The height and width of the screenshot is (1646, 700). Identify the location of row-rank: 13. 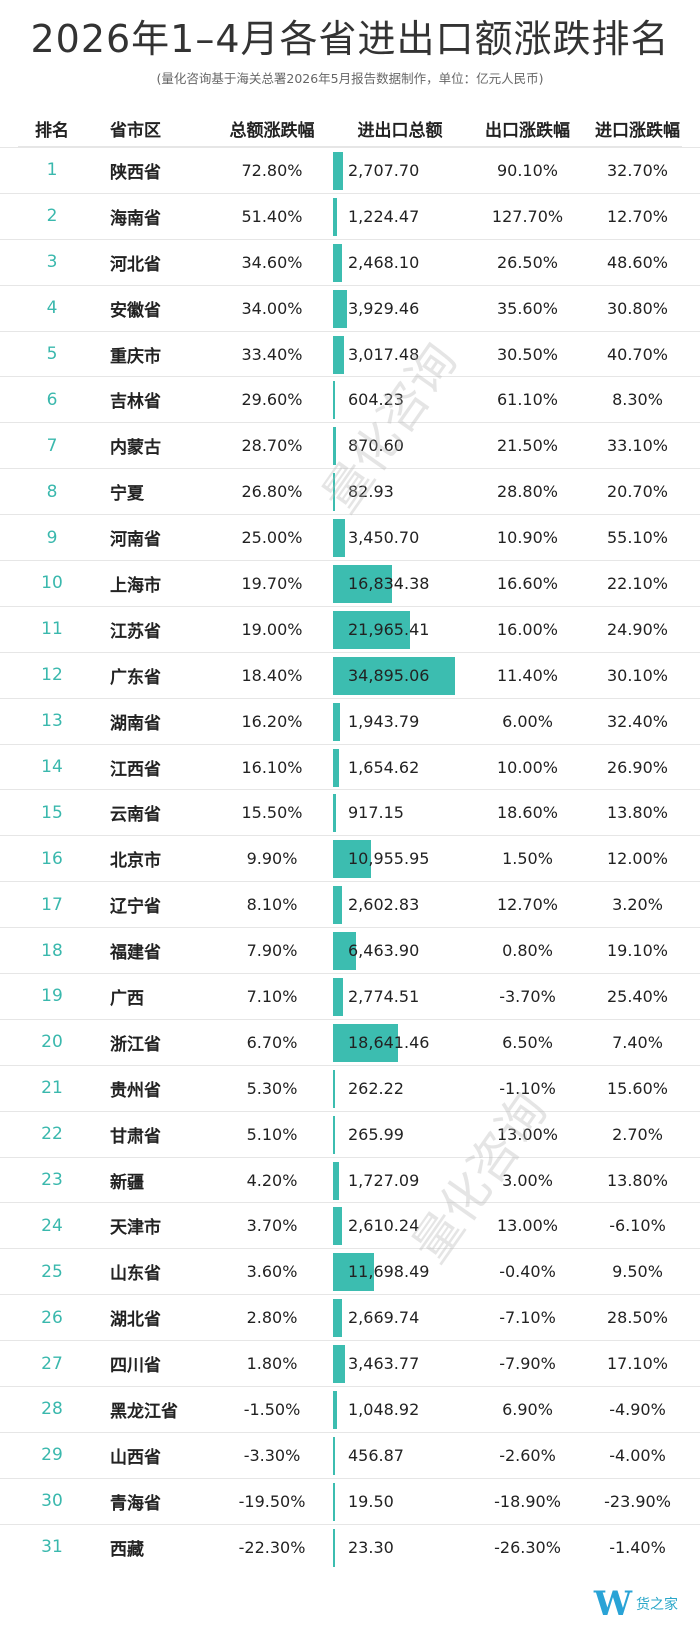
(52, 721).